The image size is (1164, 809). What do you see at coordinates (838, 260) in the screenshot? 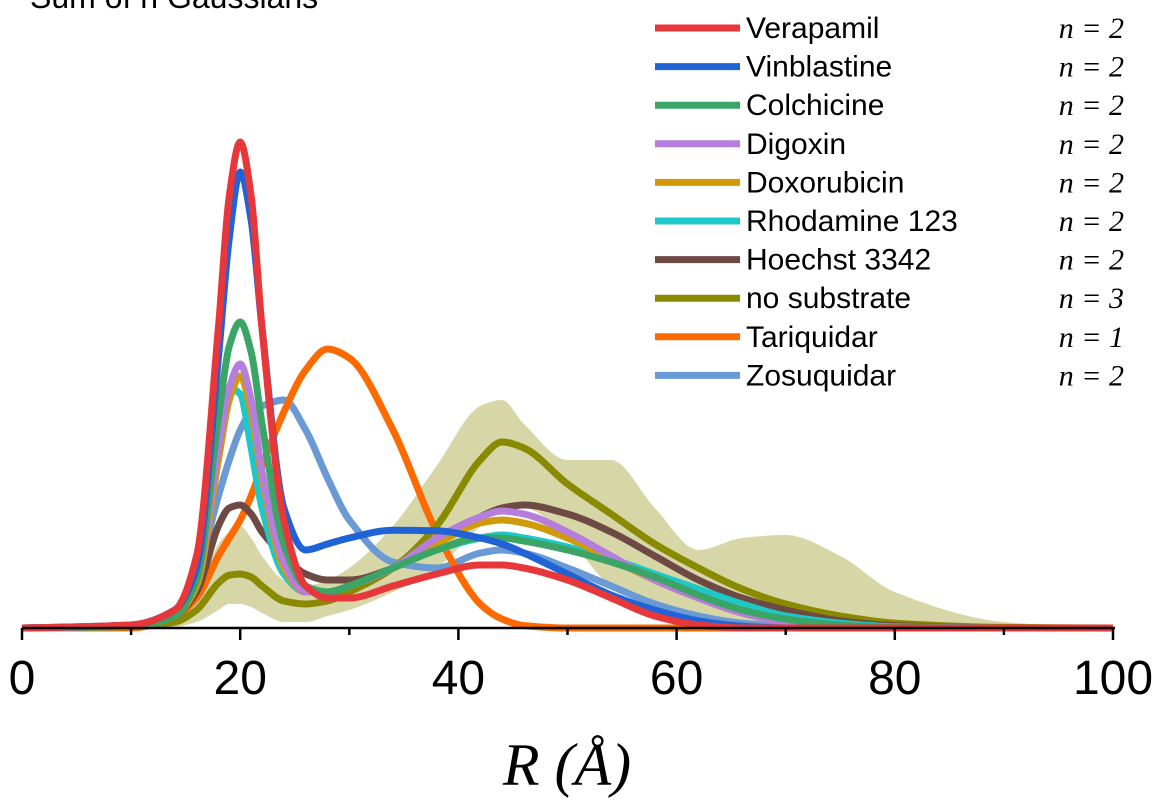
I see `legend-label: Hoechst 3342` at bounding box center [838, 260].